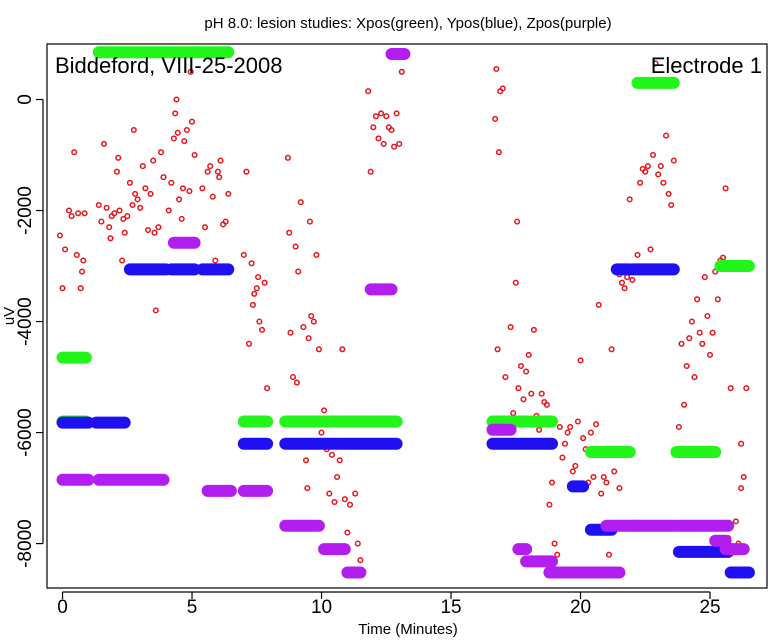  I want to click on x-tick-label-4: 20, so click(580, 607).